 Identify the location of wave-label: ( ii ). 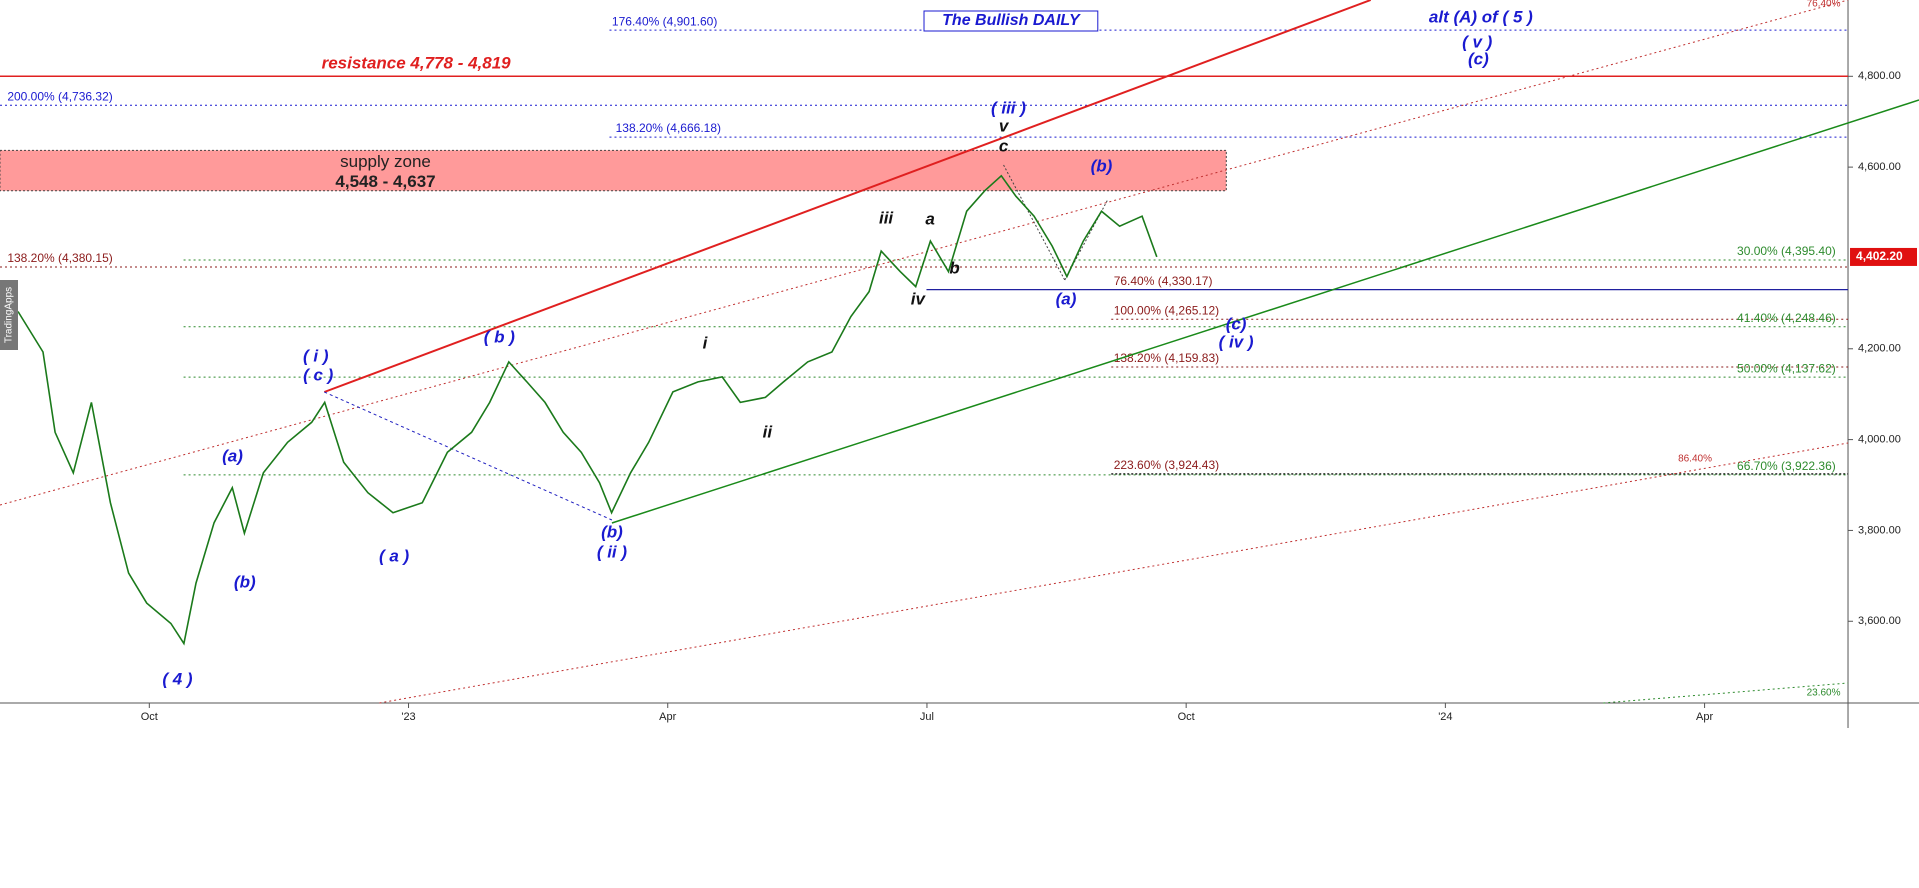
(612, 551).